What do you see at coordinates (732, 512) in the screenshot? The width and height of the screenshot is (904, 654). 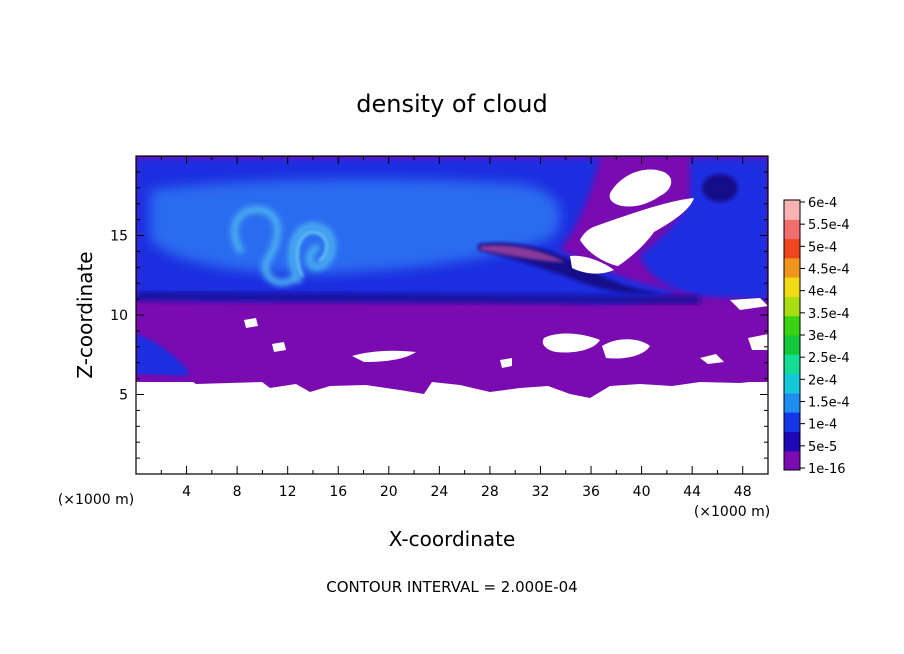 I see `x-unit-label: (×1000 m)` at bounding box center [732, 512].